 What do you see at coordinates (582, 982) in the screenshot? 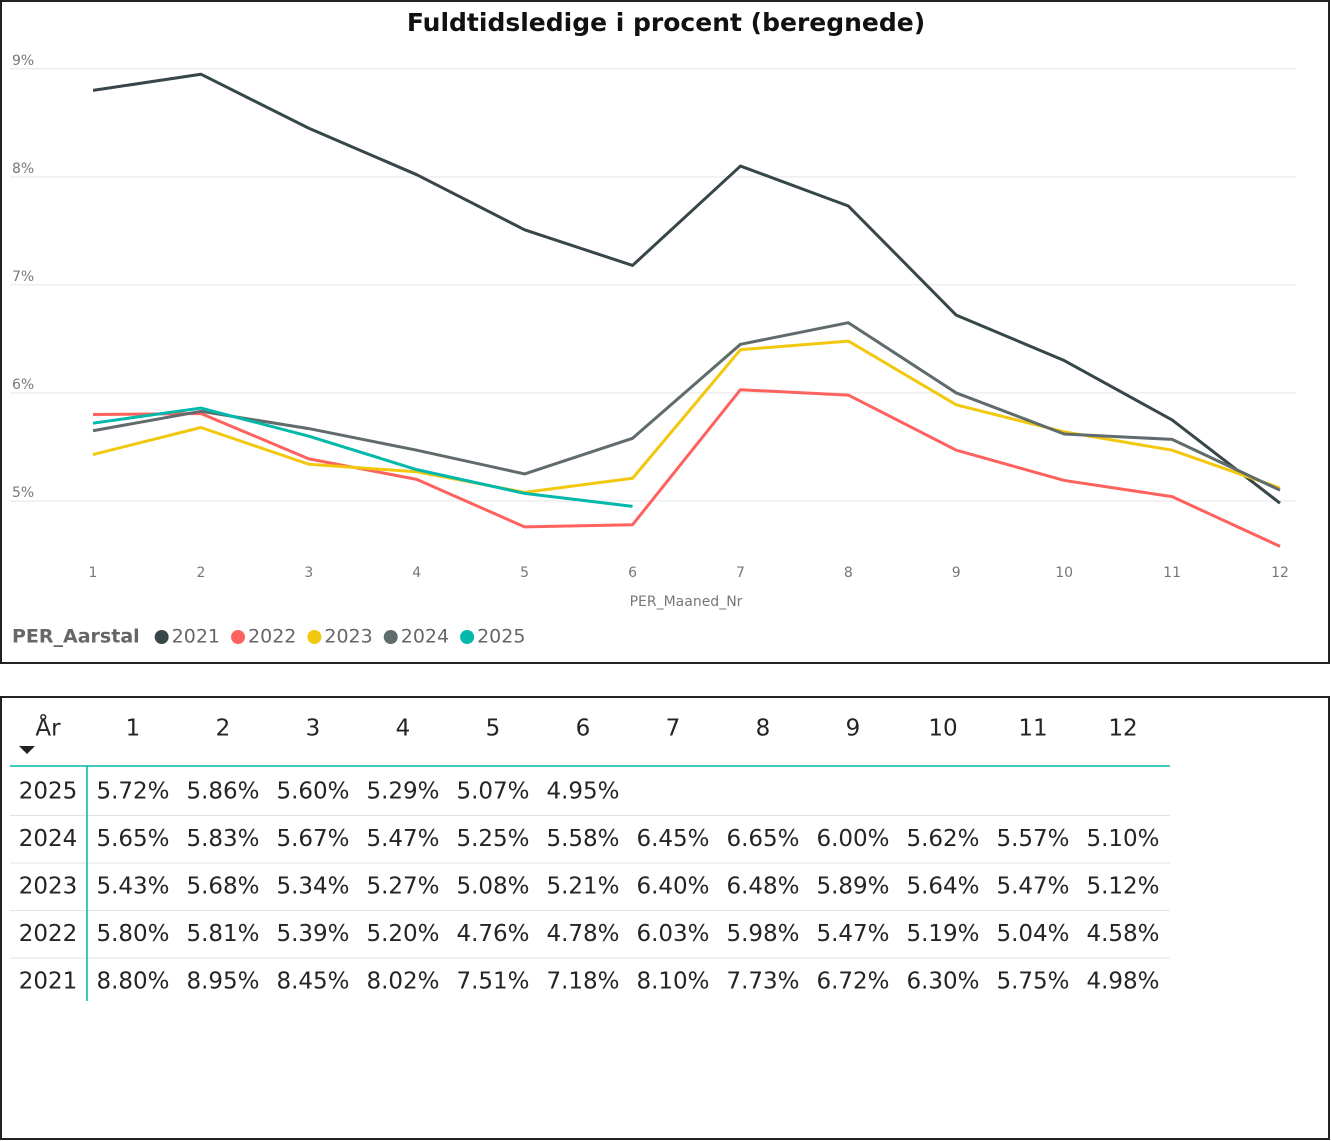
I see `table-cell: 7.18%` at bounding box center [582, 982].